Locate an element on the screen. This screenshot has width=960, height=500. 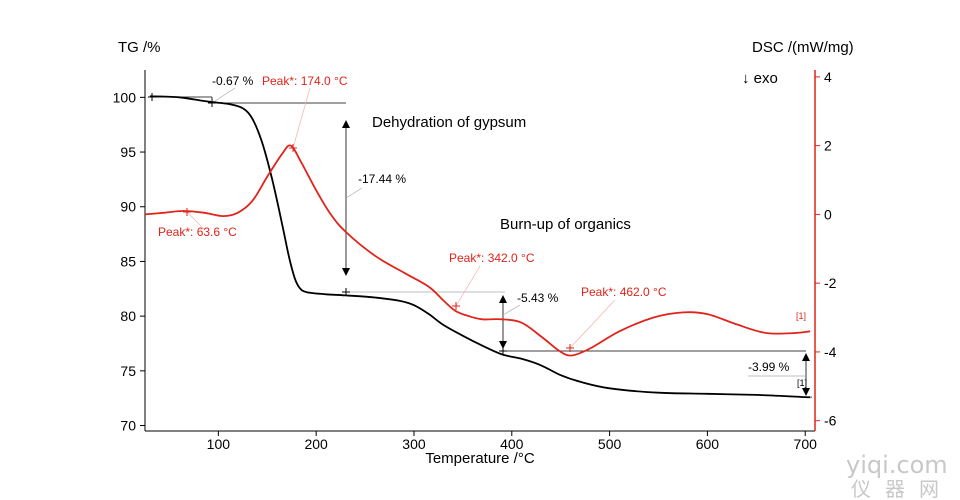
x-ticks: 100 200 300 400 500 600 700 is located at coordinates (512, 441).